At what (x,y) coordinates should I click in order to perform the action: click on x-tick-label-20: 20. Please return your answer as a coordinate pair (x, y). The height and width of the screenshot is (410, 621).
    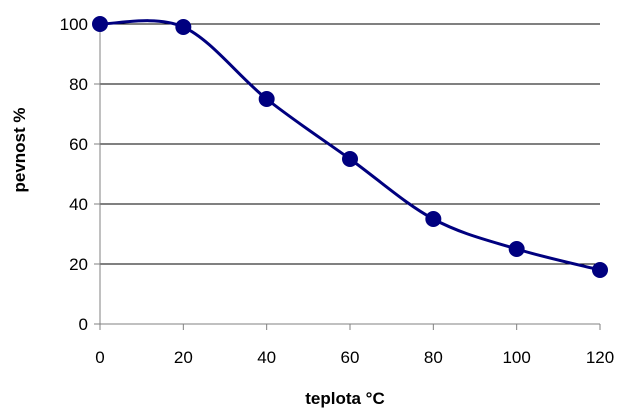
    Looking at the image, I should click on (183, 357).